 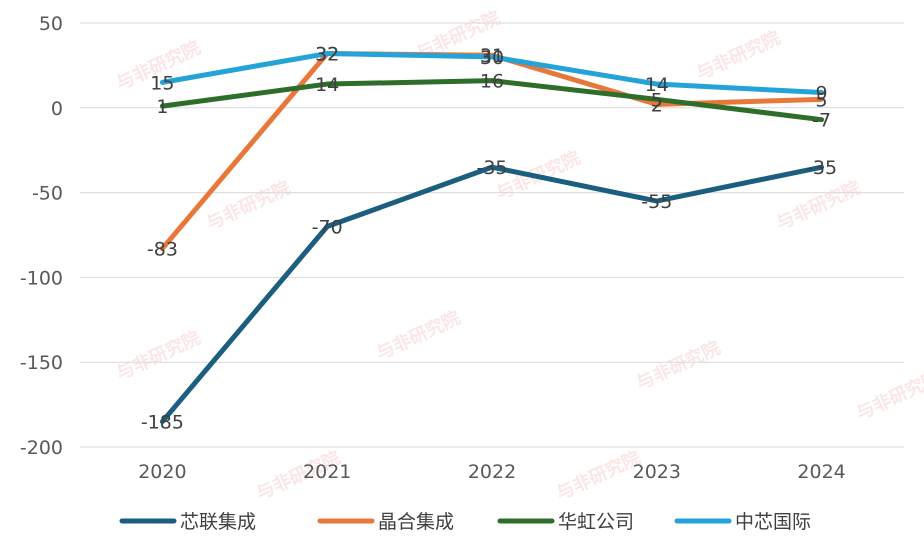 What do you see at coordinates (416, 522) in the screenshot?
I see `legend-label: 晶合集成` at bounding box center [416, 522].